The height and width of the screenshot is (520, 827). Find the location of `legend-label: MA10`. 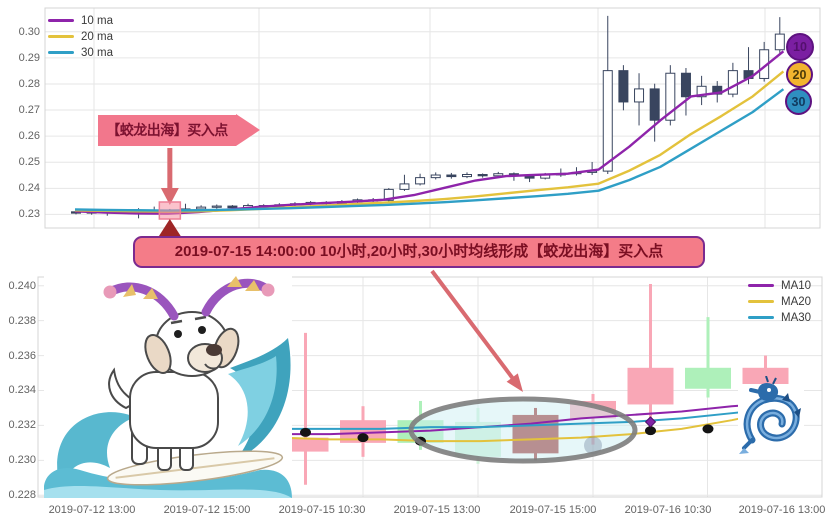

legend-label: MA10 is located at coordinates (796, 285).